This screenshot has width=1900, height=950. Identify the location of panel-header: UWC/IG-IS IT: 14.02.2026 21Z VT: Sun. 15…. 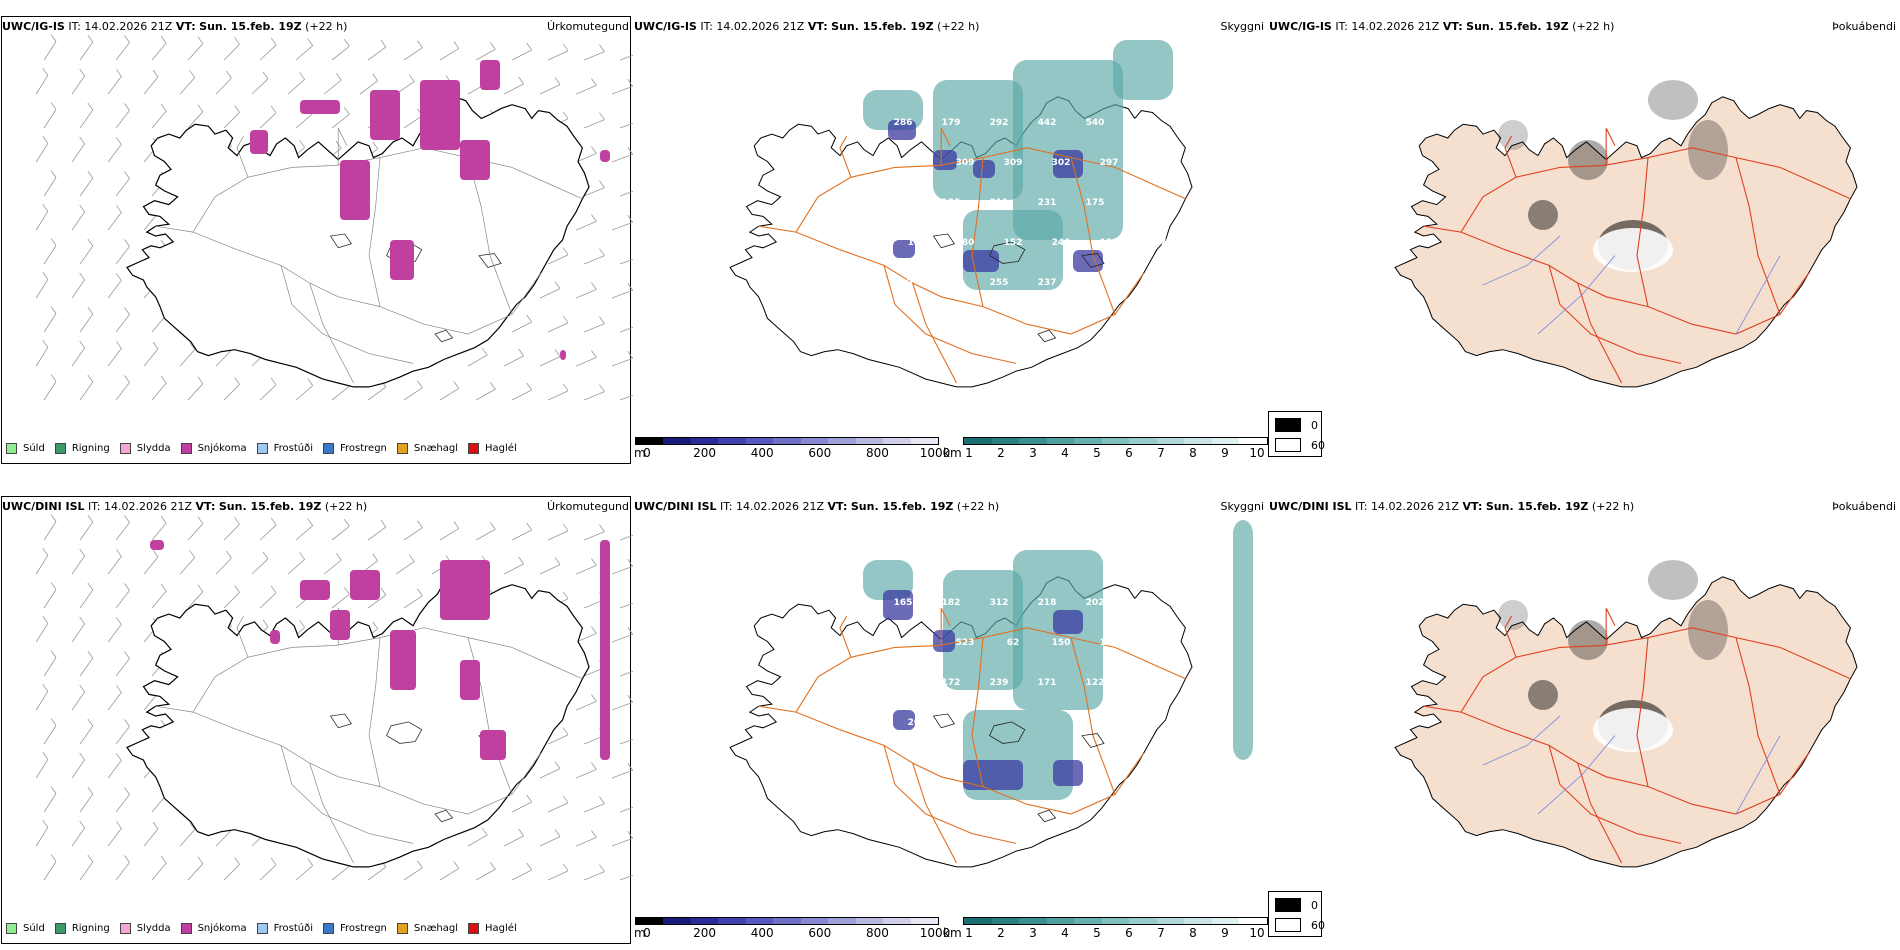
(1441, 26).